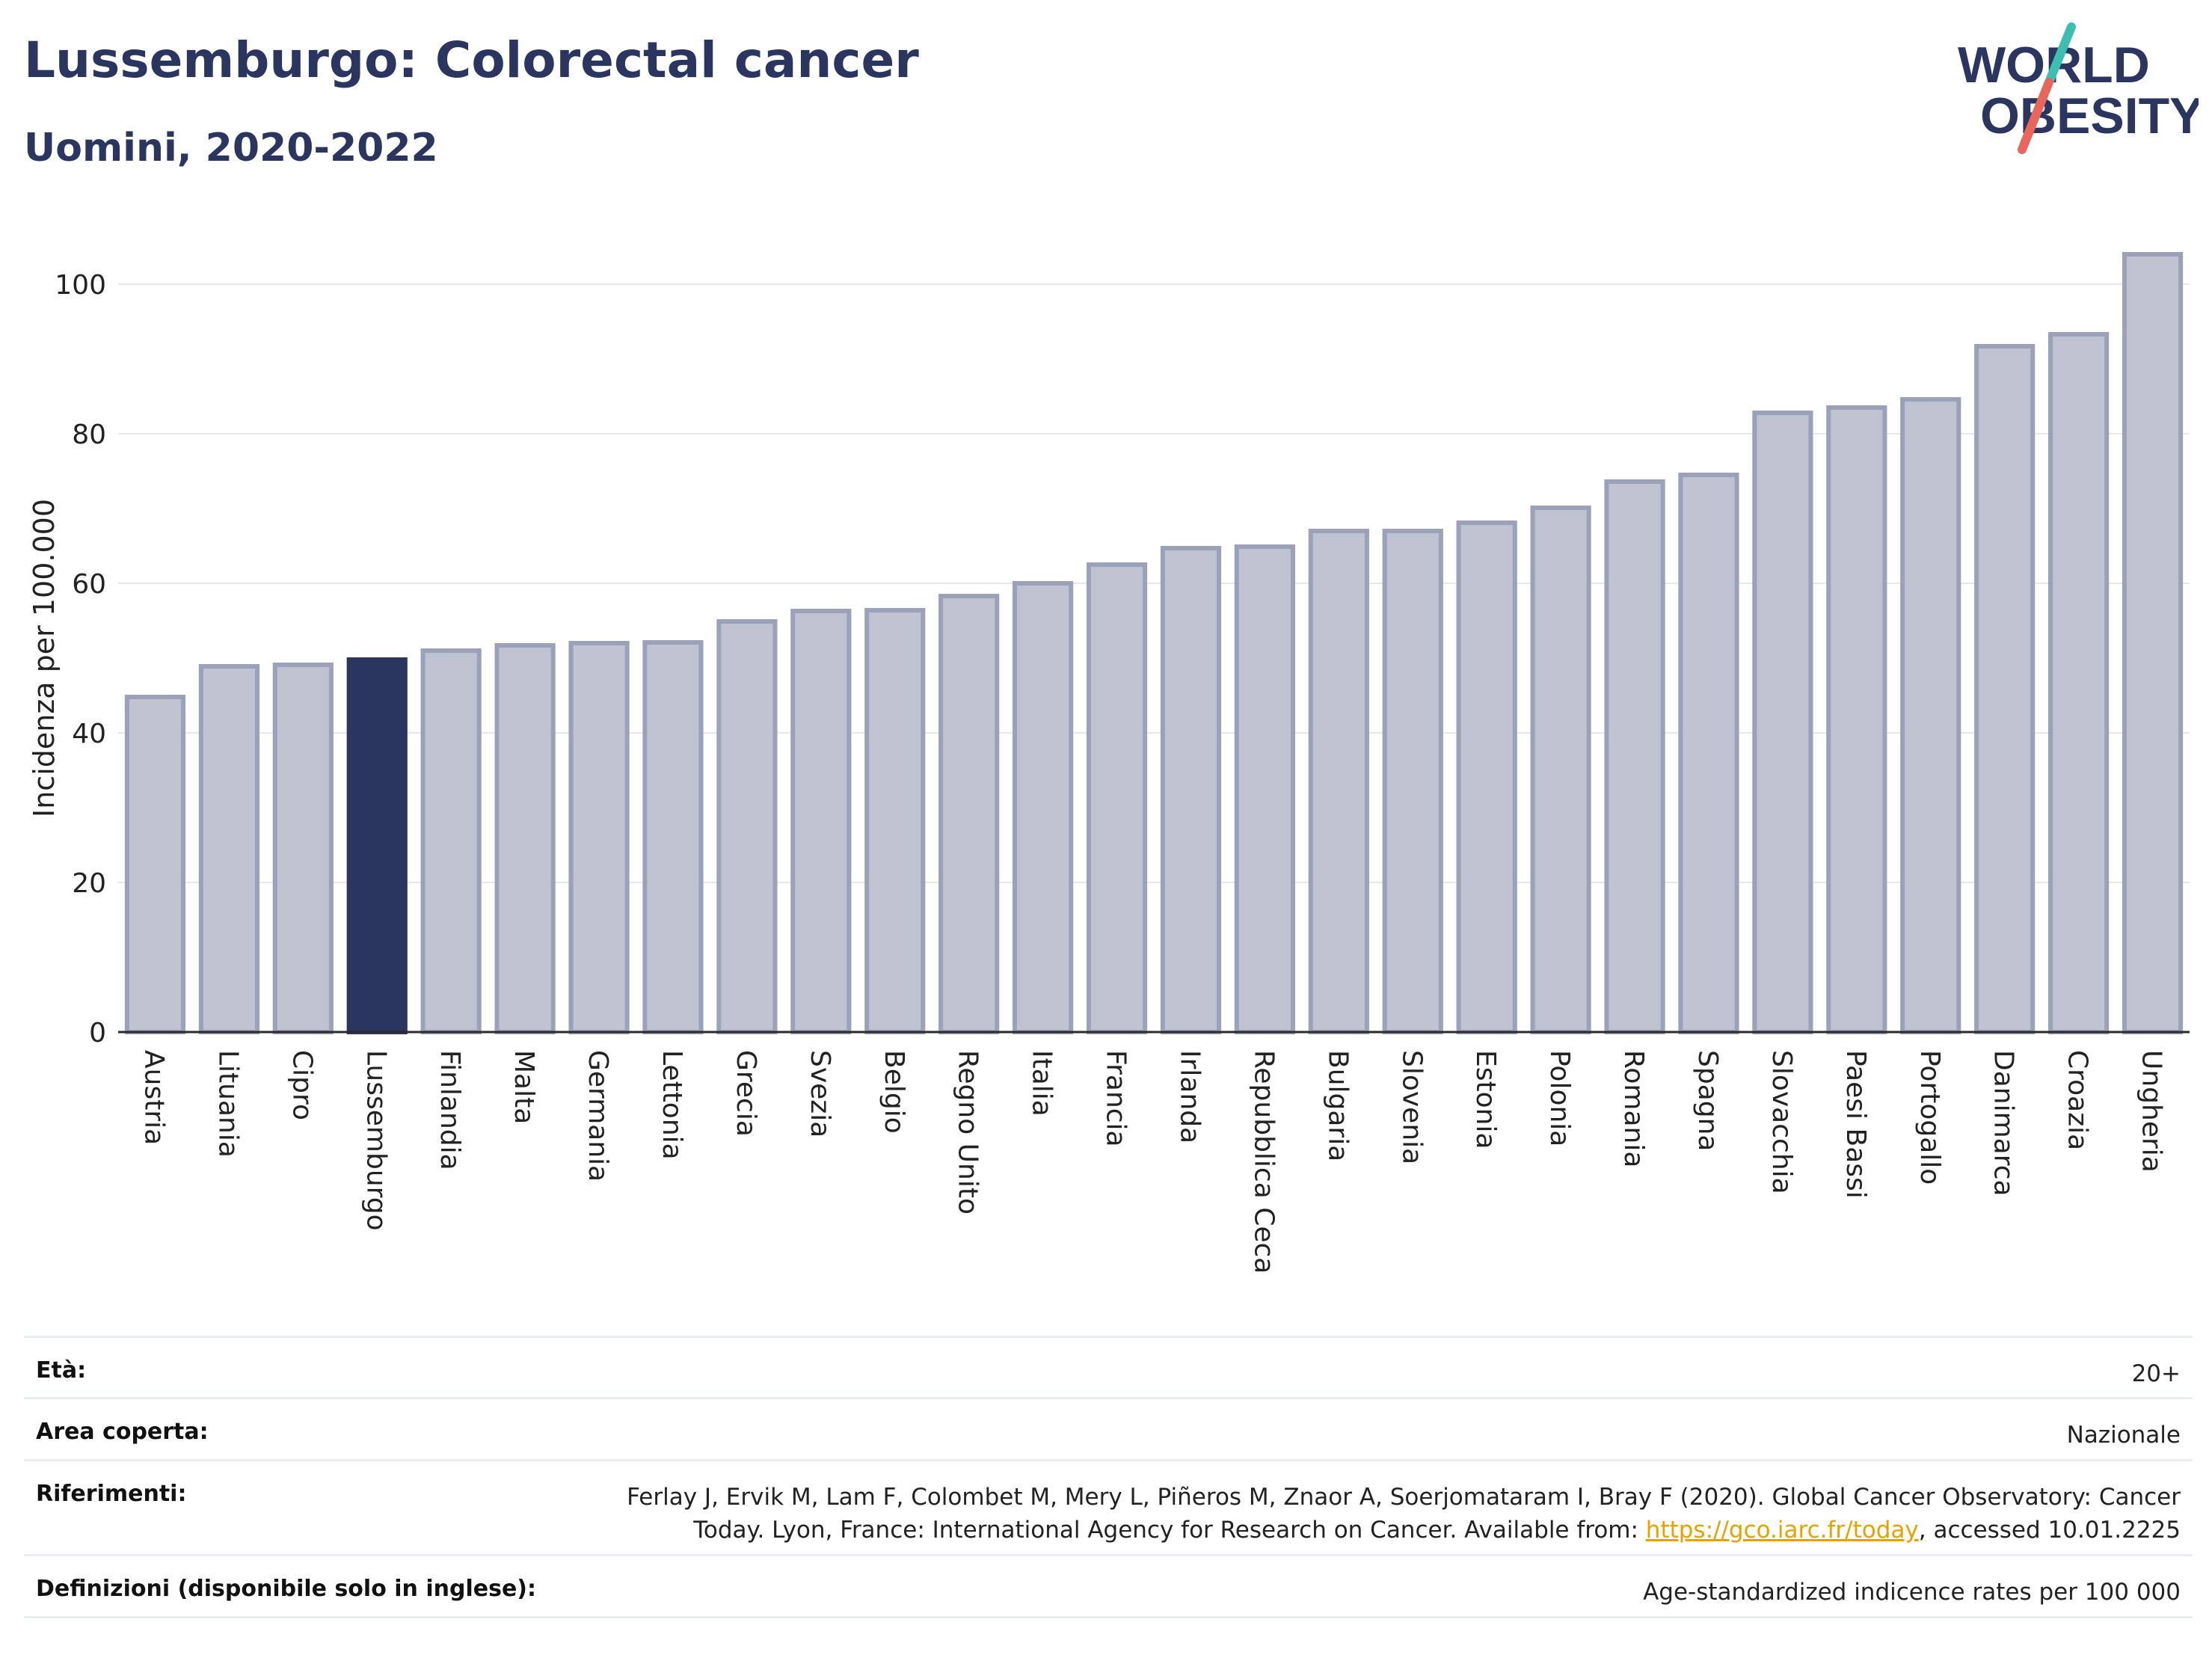  What do you see at coordinates (672, 1105) in the screenshot?
I see `x-tick-label: Lettonia` at bounding box center [672, 1105].